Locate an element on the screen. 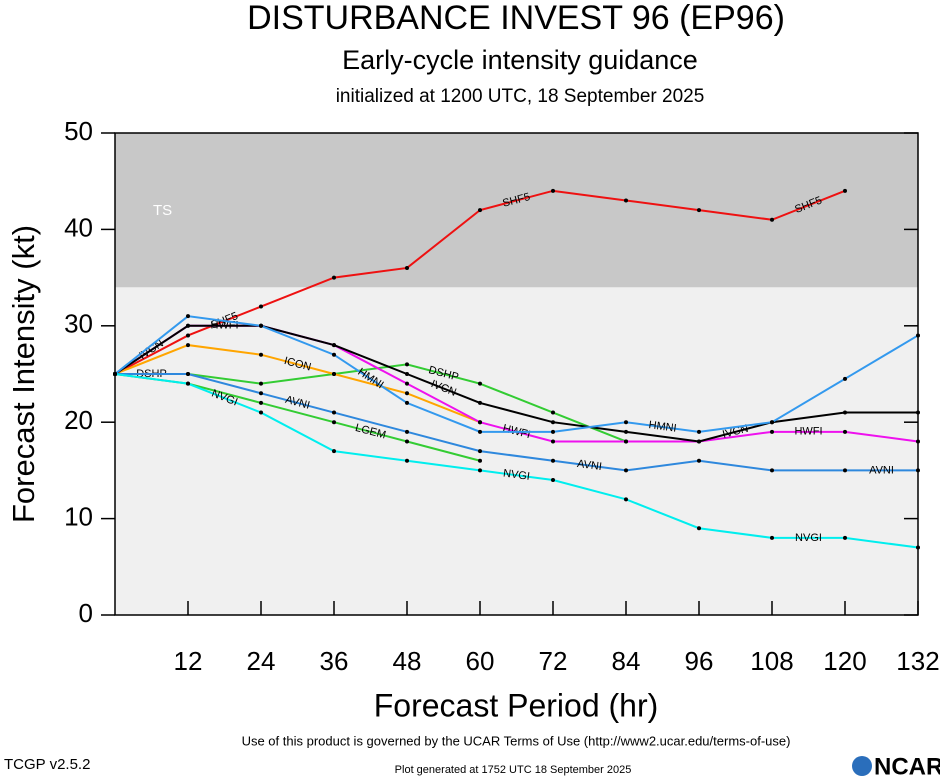 The image size is (940, 780). chart-title: DISTURBANCE INVEST 96 (EP96) is located at coordinates (516, 18).